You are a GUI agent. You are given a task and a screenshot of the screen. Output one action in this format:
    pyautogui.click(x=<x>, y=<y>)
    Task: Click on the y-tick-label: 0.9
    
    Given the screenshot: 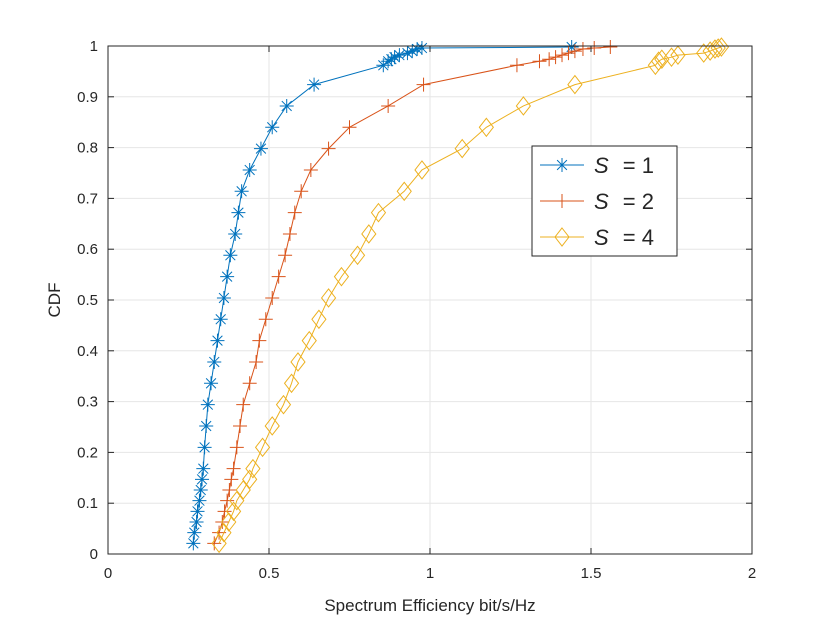 What is the action you would take?
    pyautogui.click(x=87, y=97)
    